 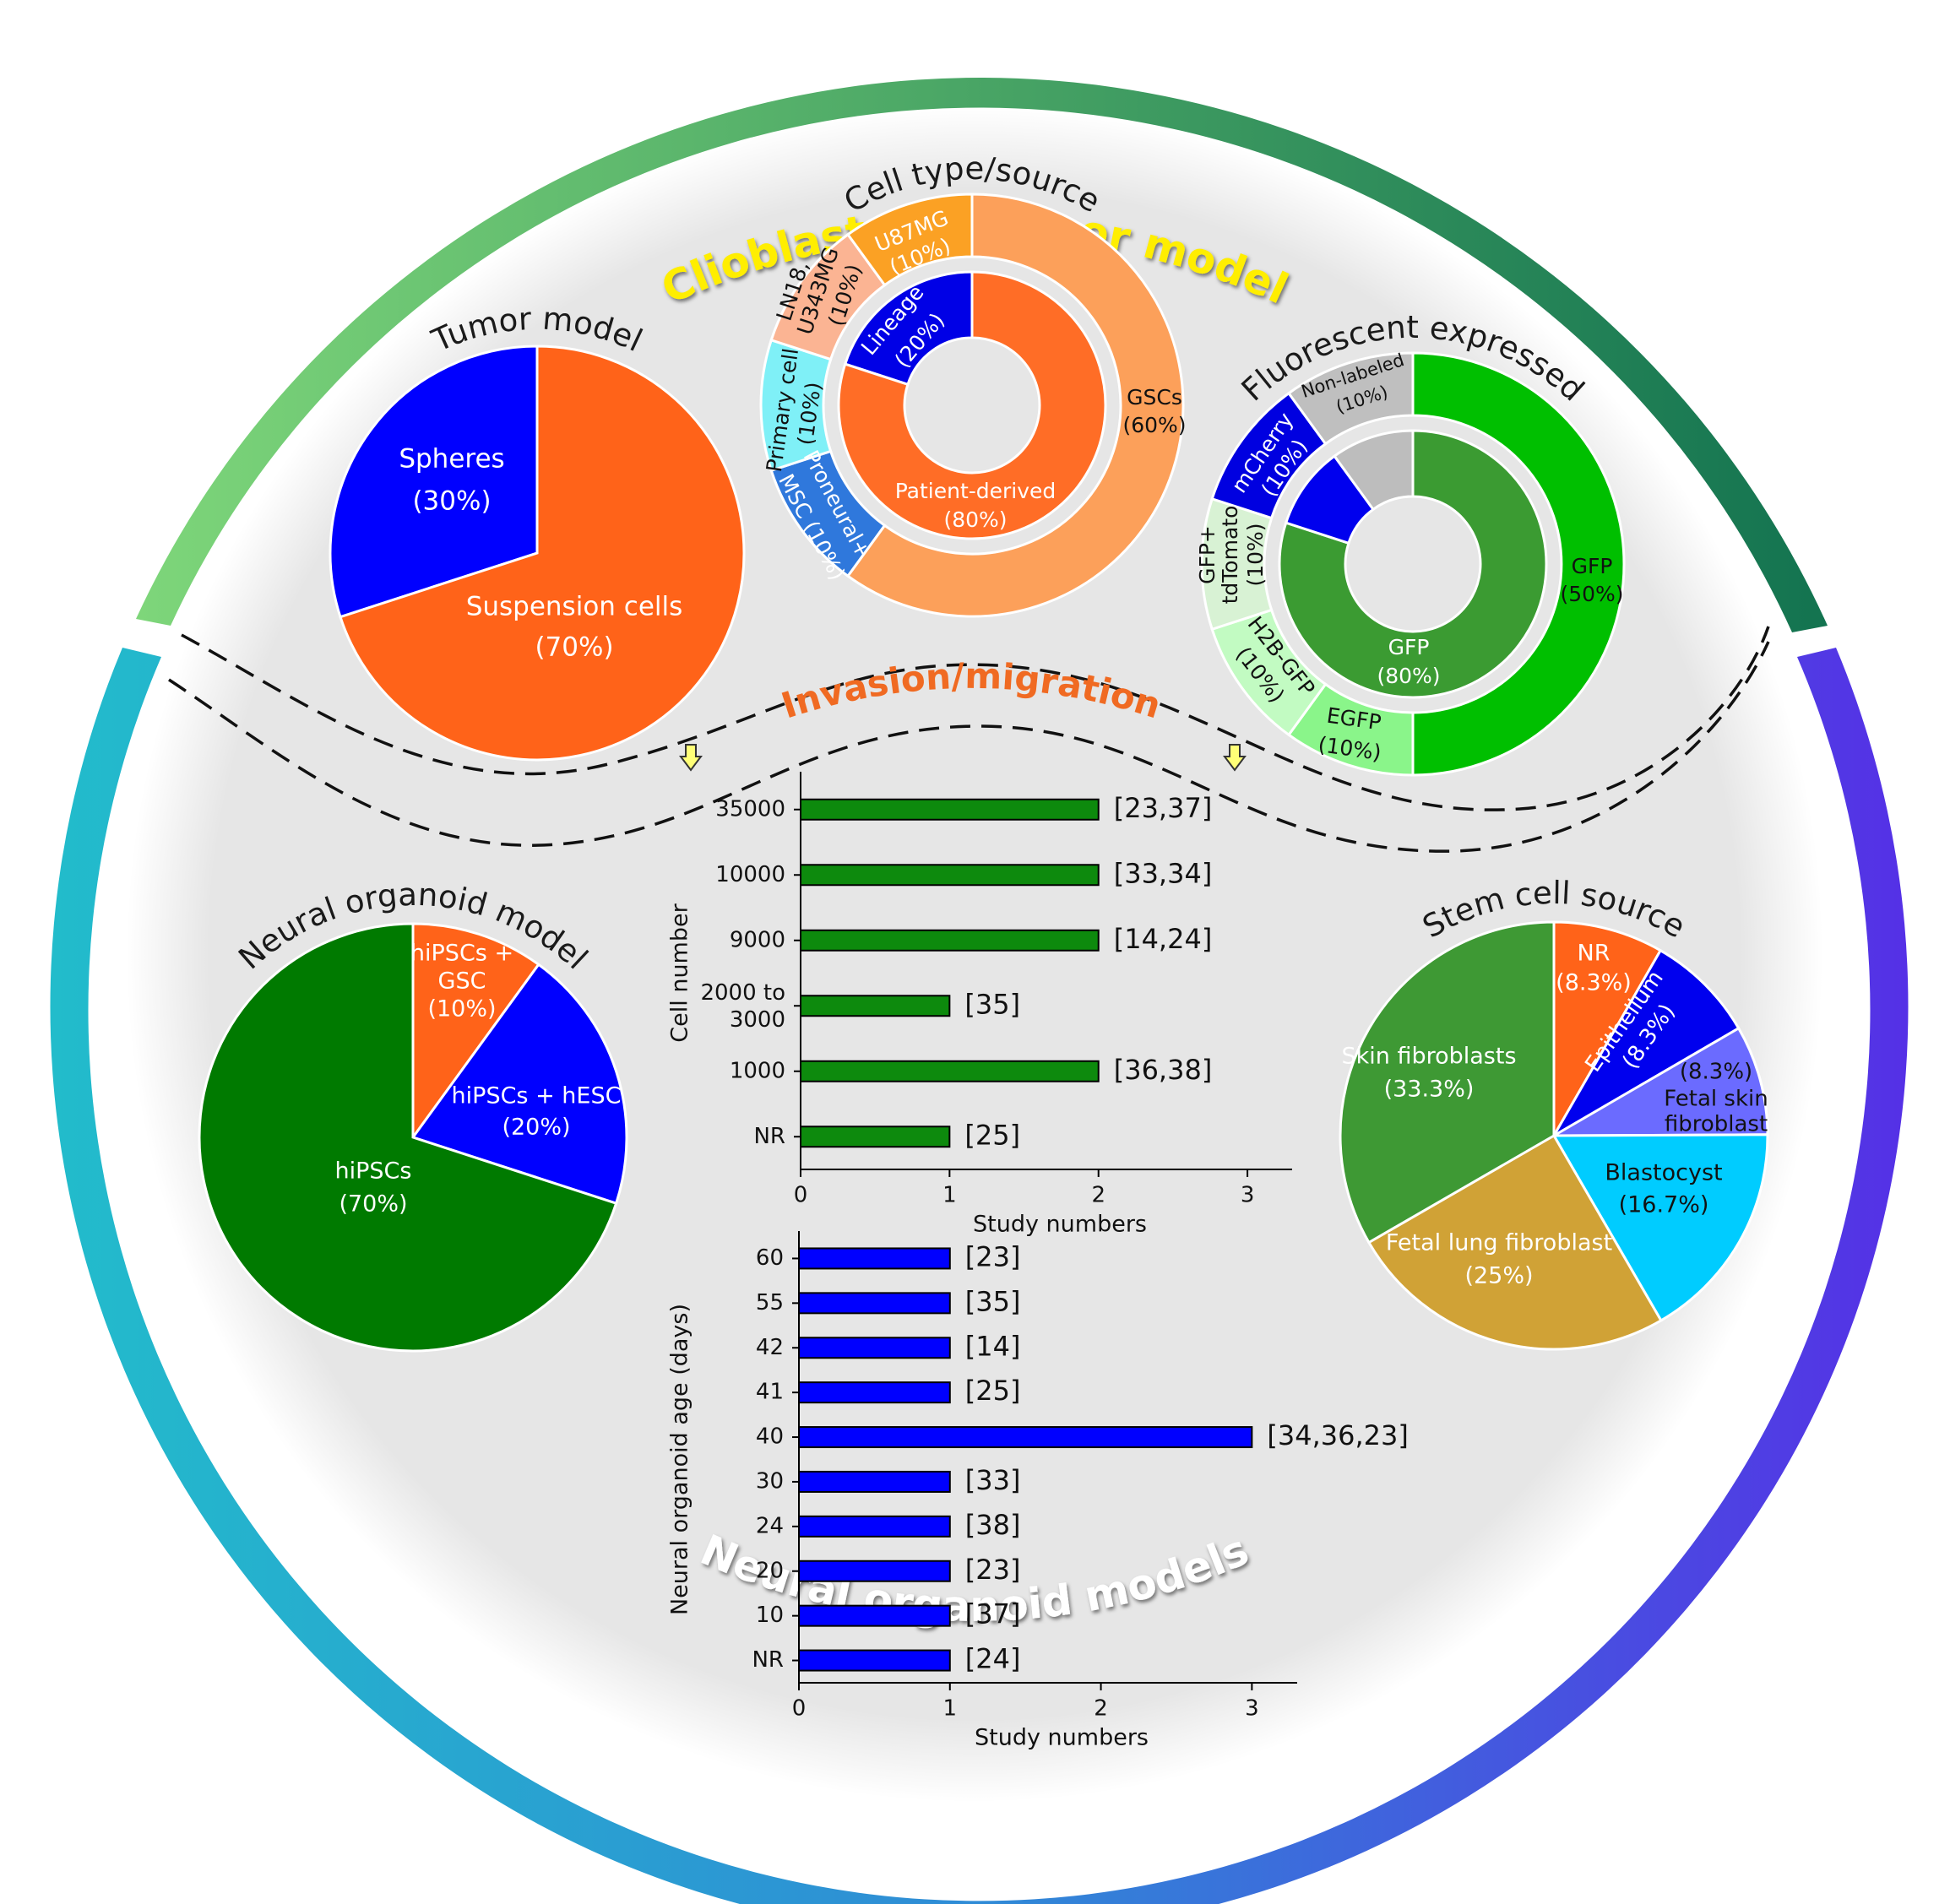 I want to click on slice-percent: (70%), so click(x=574, y=647).